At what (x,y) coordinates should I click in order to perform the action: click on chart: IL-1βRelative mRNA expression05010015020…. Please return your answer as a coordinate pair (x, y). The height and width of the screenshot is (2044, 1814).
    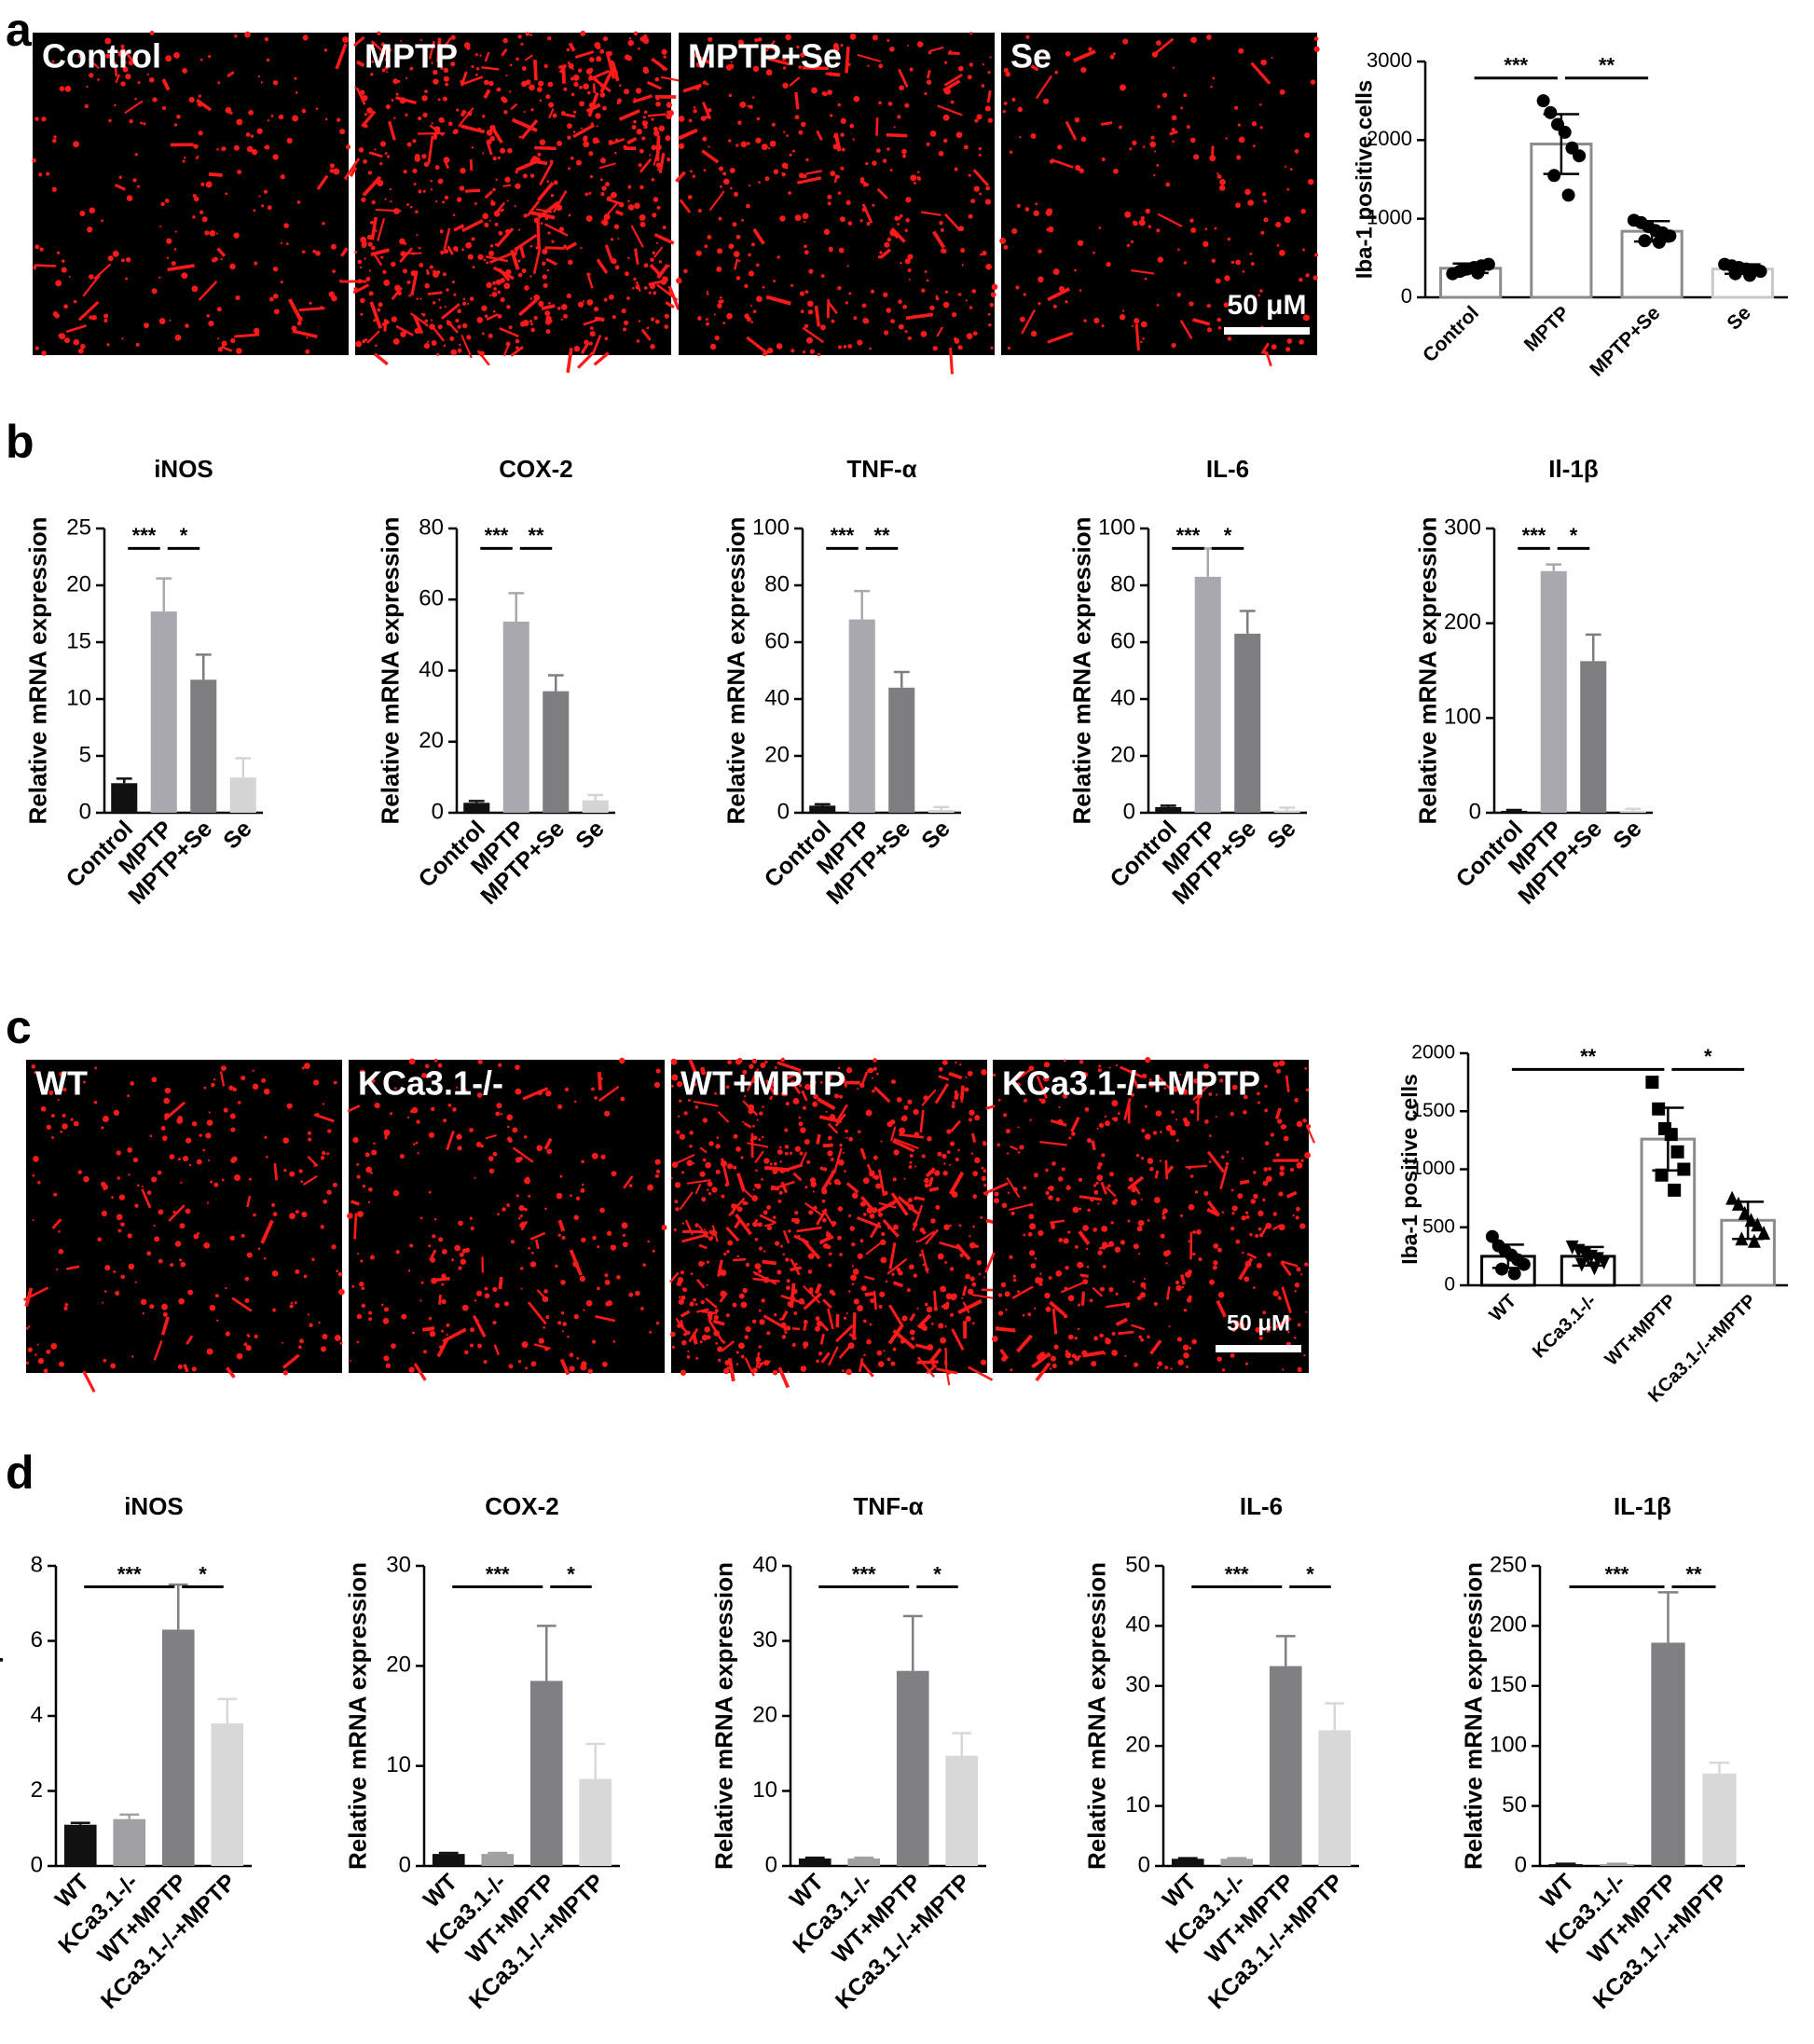
    Looking at the image, I should click on (1602, 1753).